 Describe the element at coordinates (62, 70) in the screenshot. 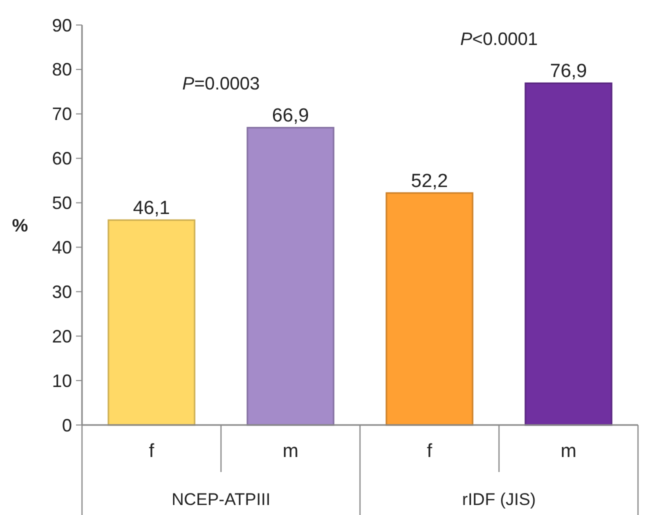

I see `y-tick-label: 80` at that location.